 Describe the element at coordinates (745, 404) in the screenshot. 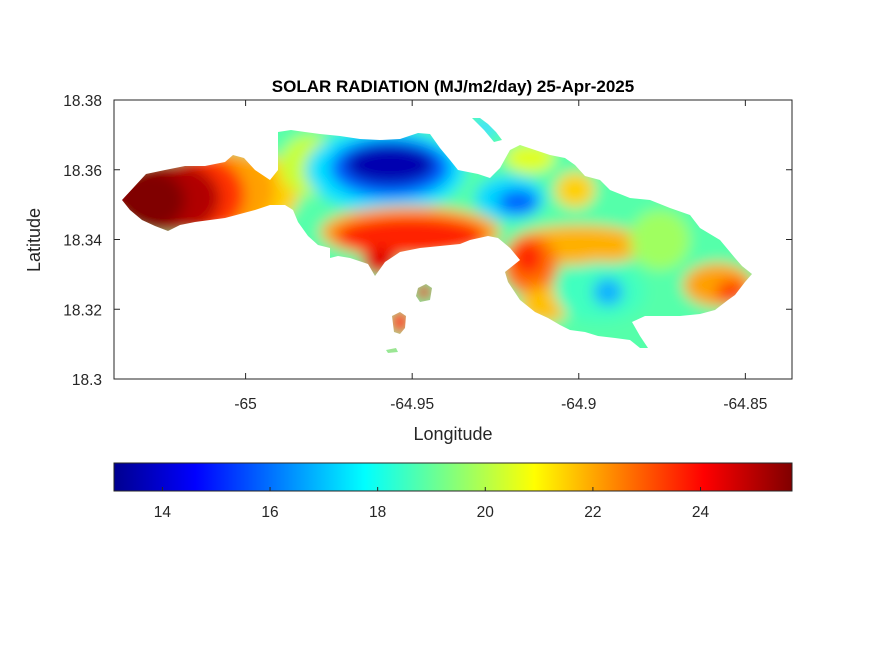

I see `x-tick-label: -64.85` at that location.